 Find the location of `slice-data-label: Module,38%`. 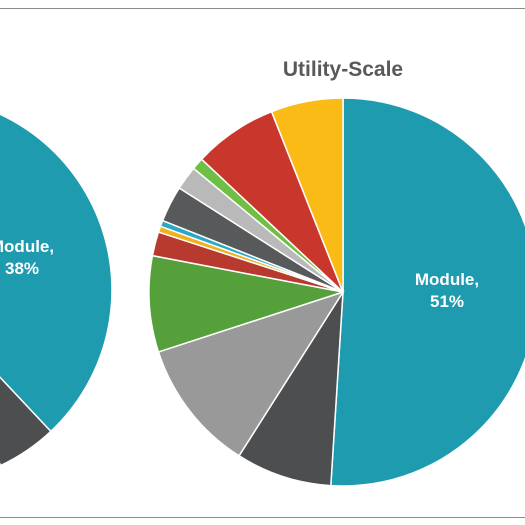

slice-data-label: Module,38% is located at coordinates (27, 257).